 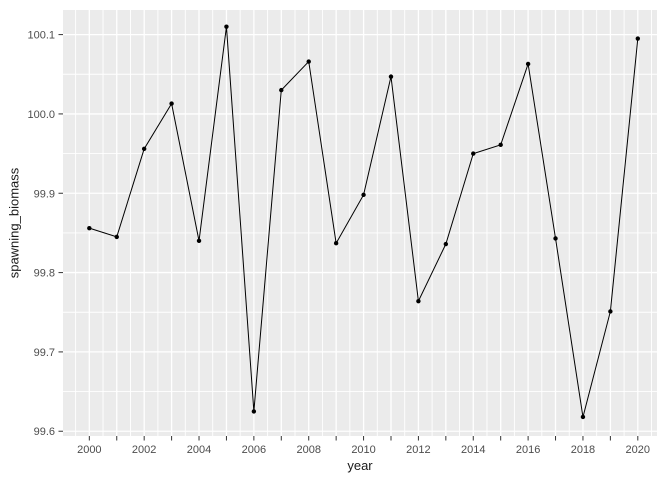 I want to click on y-tick-label: 100.1, so click(x=41, y=36).